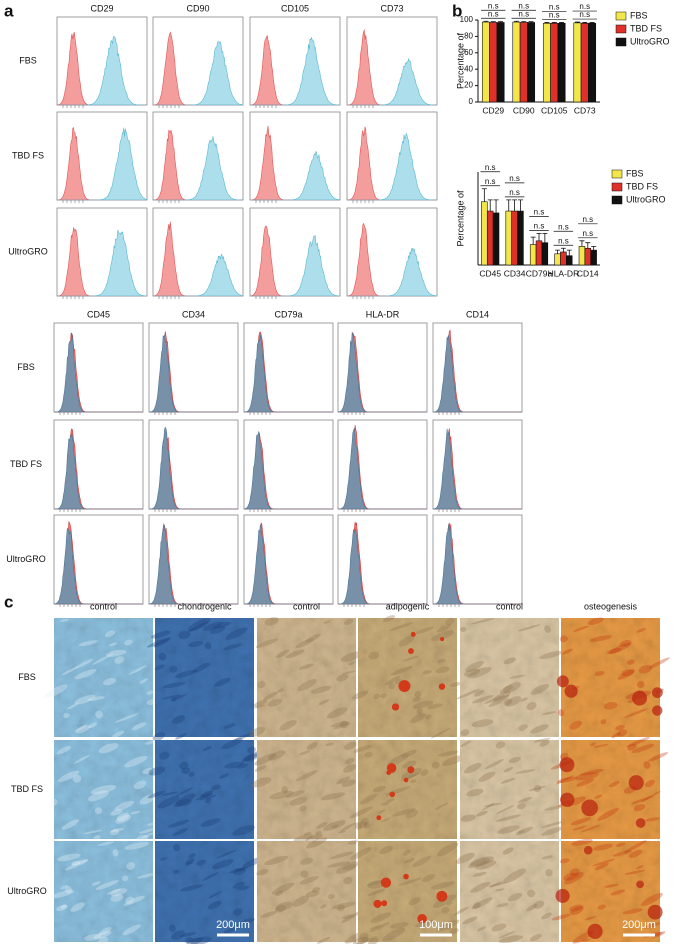  What do you see at coordinates (642, 186) in the screenshot?
I see `legend-label: TBD FS` at bounding box center [642, 186].